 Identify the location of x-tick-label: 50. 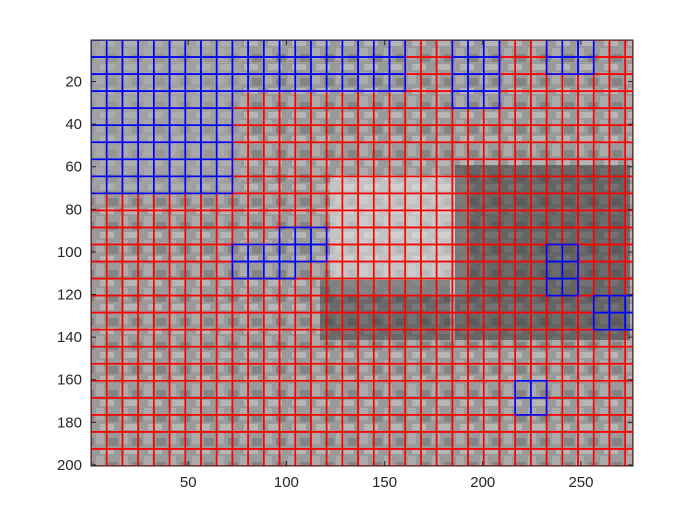
(188, 482).